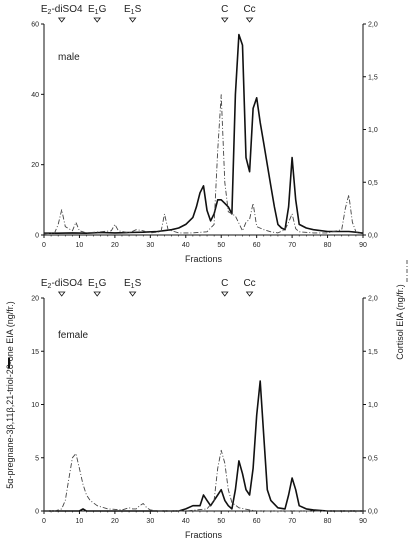  What do you see at coordinates (35, 25) in the screenshot?
I see `left-y-tick-label: 60` at bounding box center [35, 25].